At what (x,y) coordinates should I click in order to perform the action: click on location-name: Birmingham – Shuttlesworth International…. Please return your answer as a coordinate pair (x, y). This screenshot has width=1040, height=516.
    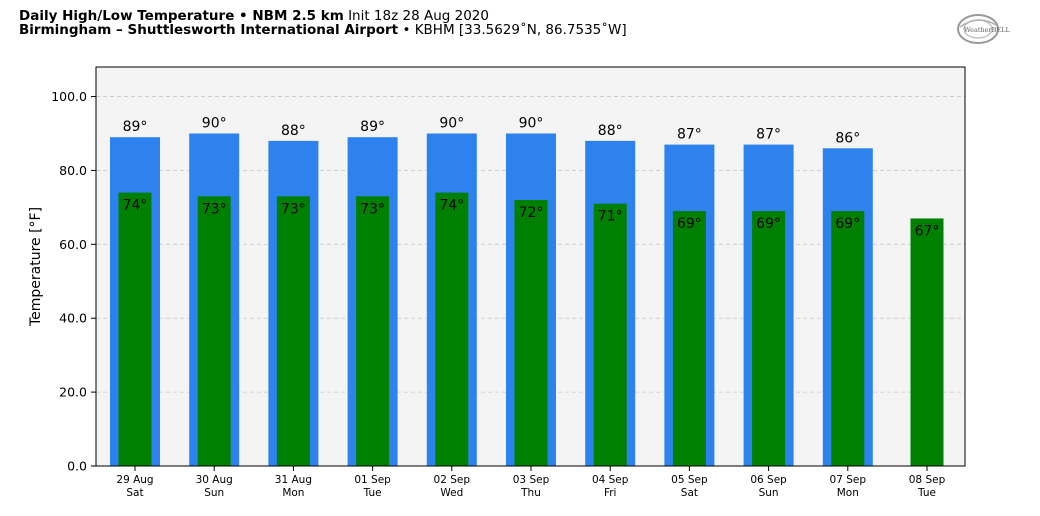
    Looking at the image, I should click on (209, 30).